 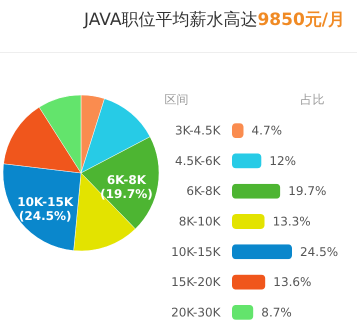 What do you see at coordinates (45, 215) in the screenshot?
I see `data-label: (24.5%)` at bounding box center [45, 215].